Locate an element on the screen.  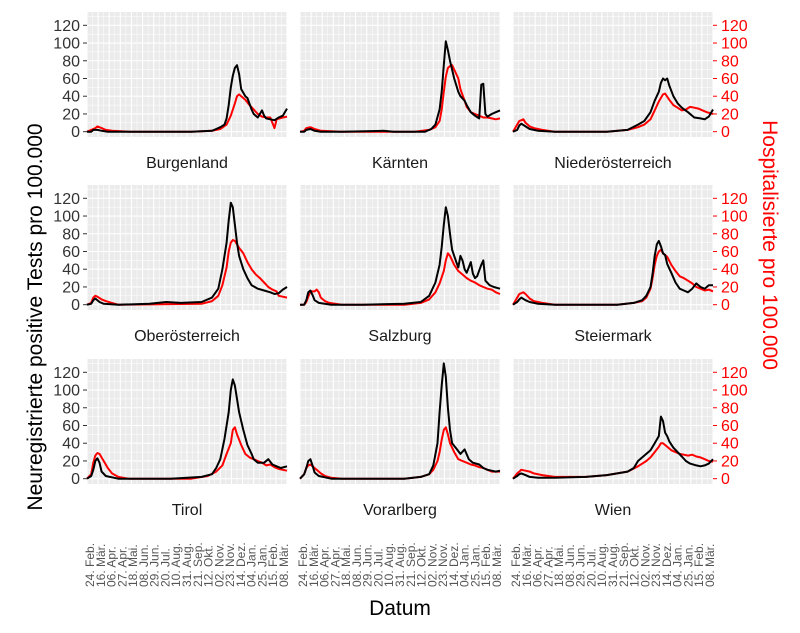
facet-panel: Salzburg is located at coordinates (400, 265).